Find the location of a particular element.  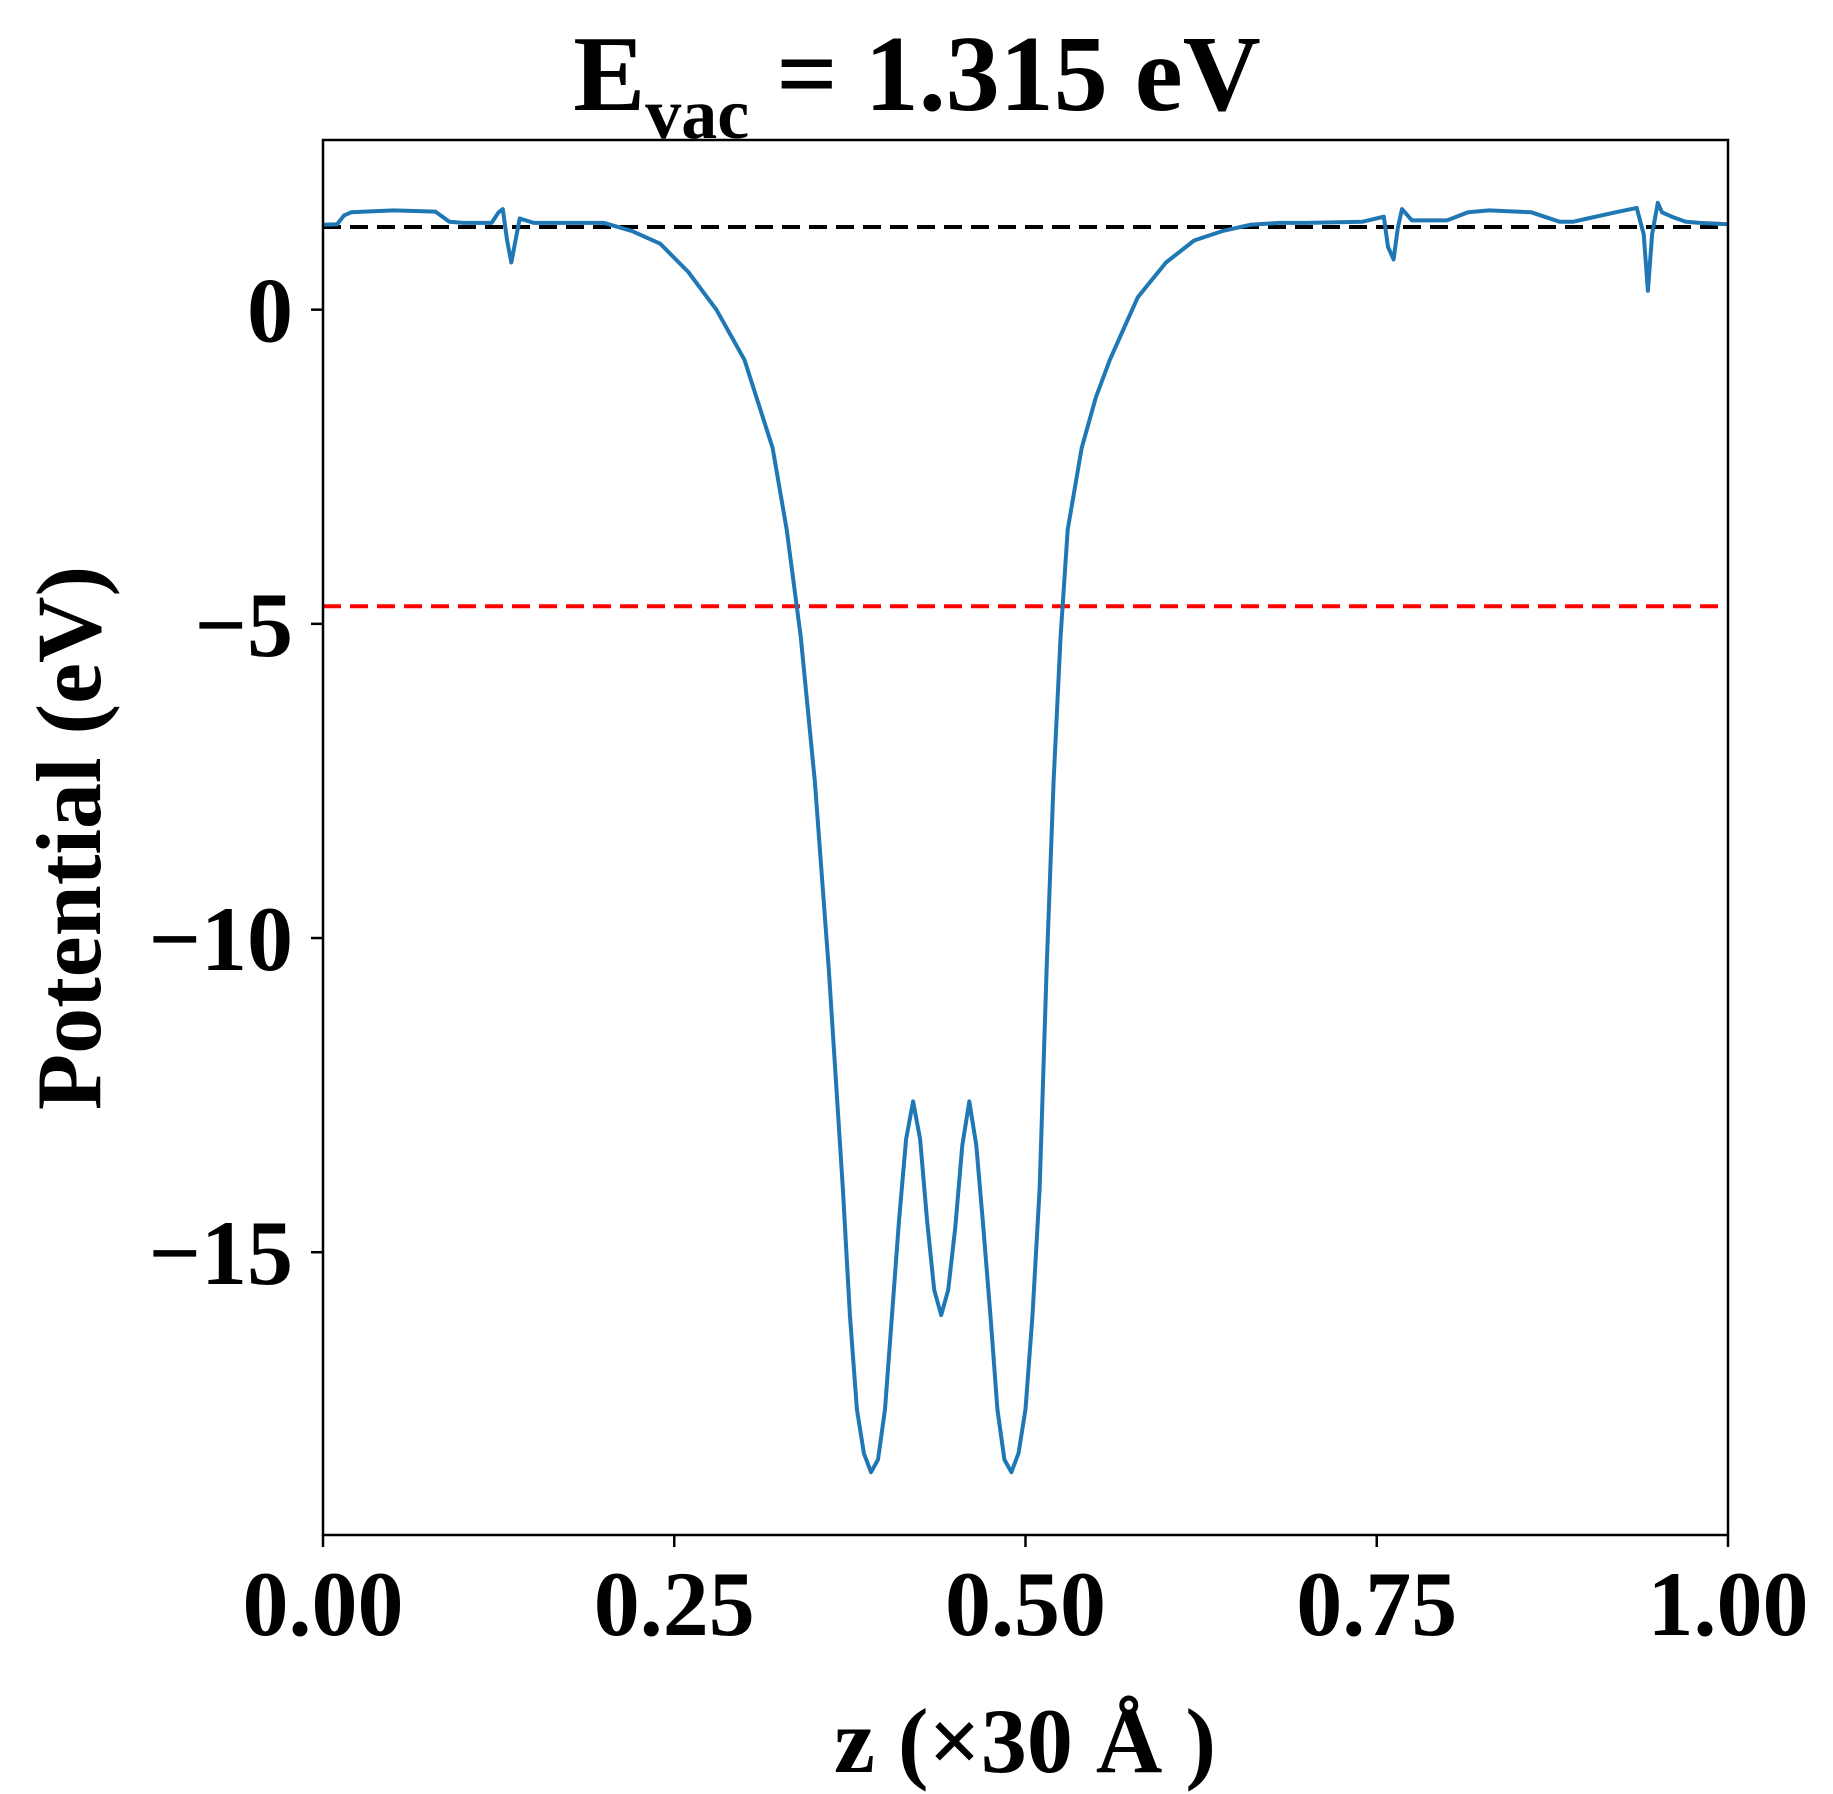

x-tick-label: 0.75 is located at coordinates (1376, 1604).